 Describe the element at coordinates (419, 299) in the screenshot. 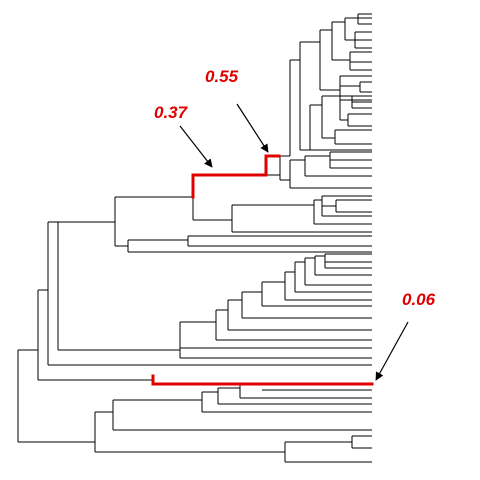

I see `label-006: 0.06` at that location.